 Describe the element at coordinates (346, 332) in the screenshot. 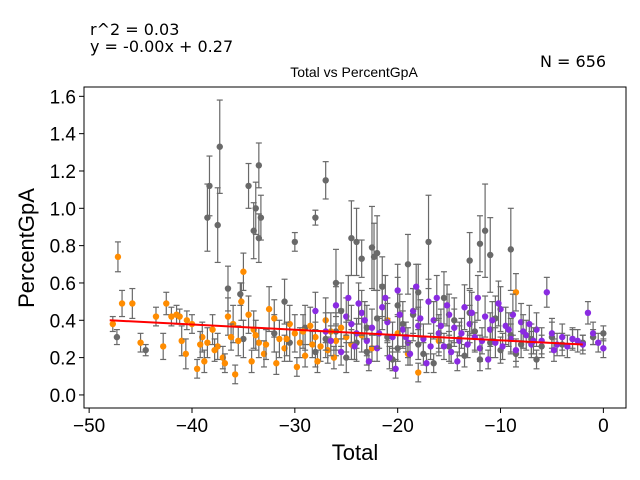

I see `fit-line` at that location.